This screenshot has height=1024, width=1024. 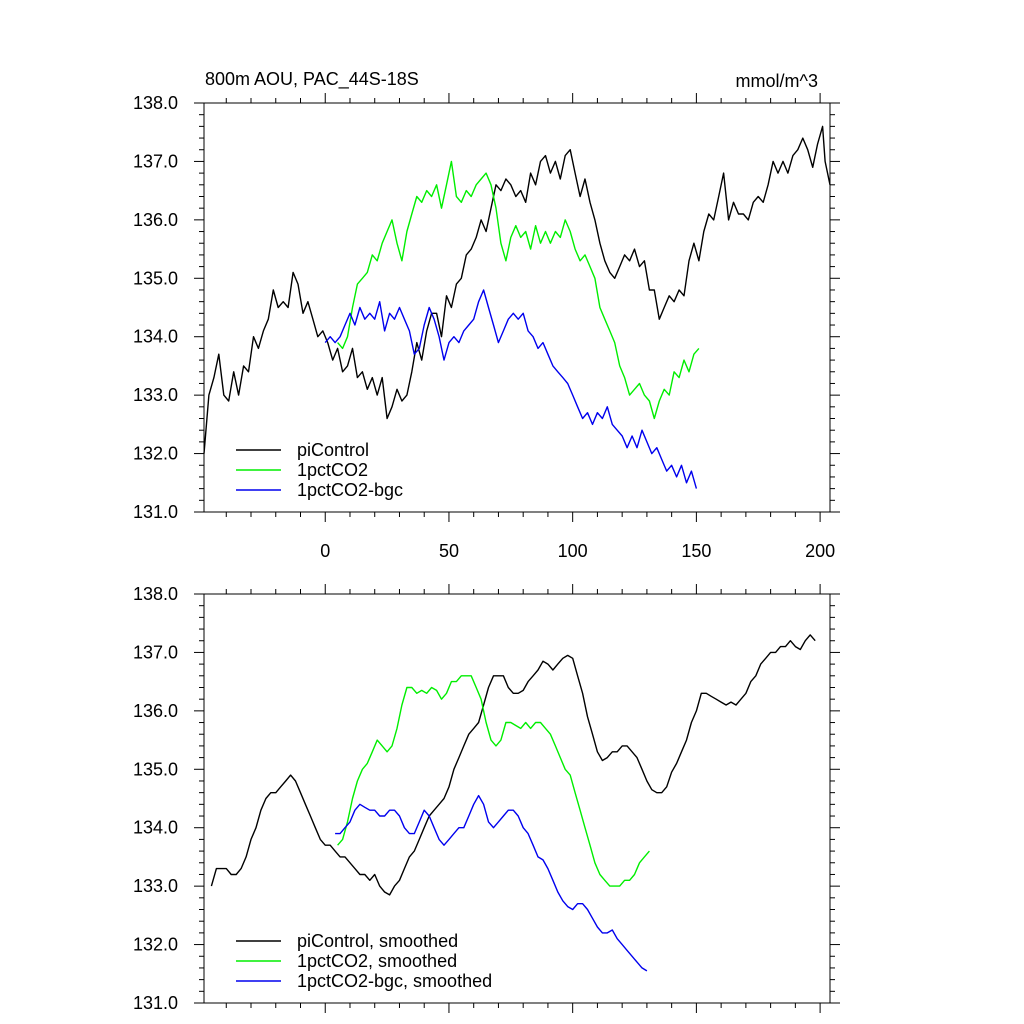 I want to click on legend-label: piControl, smoothed, so click(x=377, y=941).